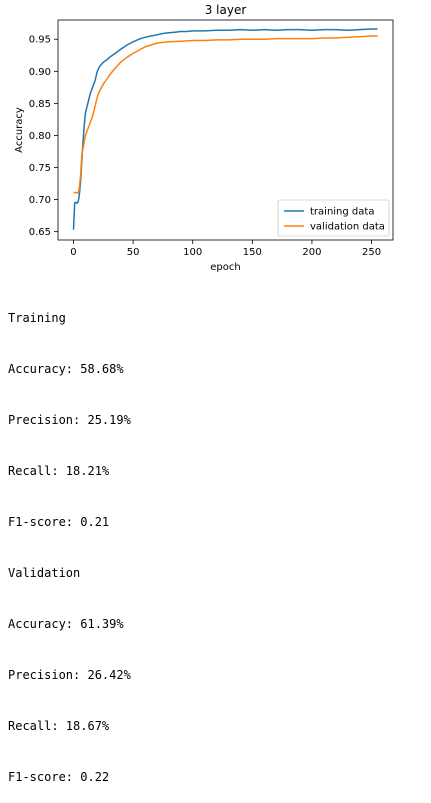  Describe the element at coordinates (40, 104) in the screenshot. I see `y-tick-label: 0.85` at that location.